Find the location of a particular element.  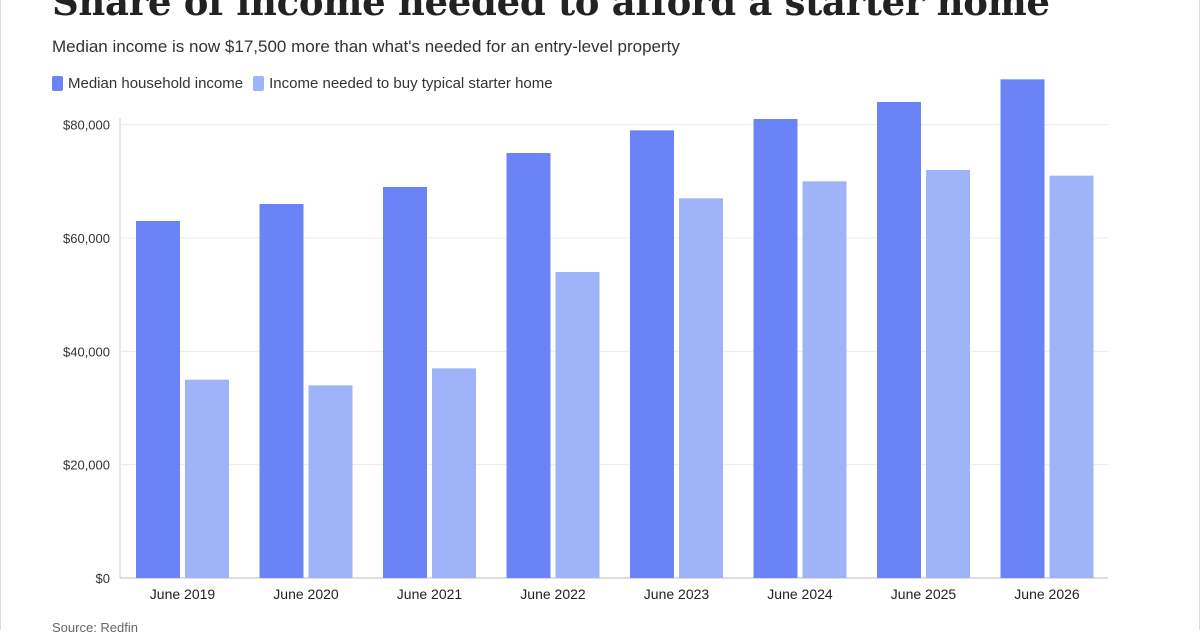

legend-swatch-median-income is located at coordinates (57, 83).